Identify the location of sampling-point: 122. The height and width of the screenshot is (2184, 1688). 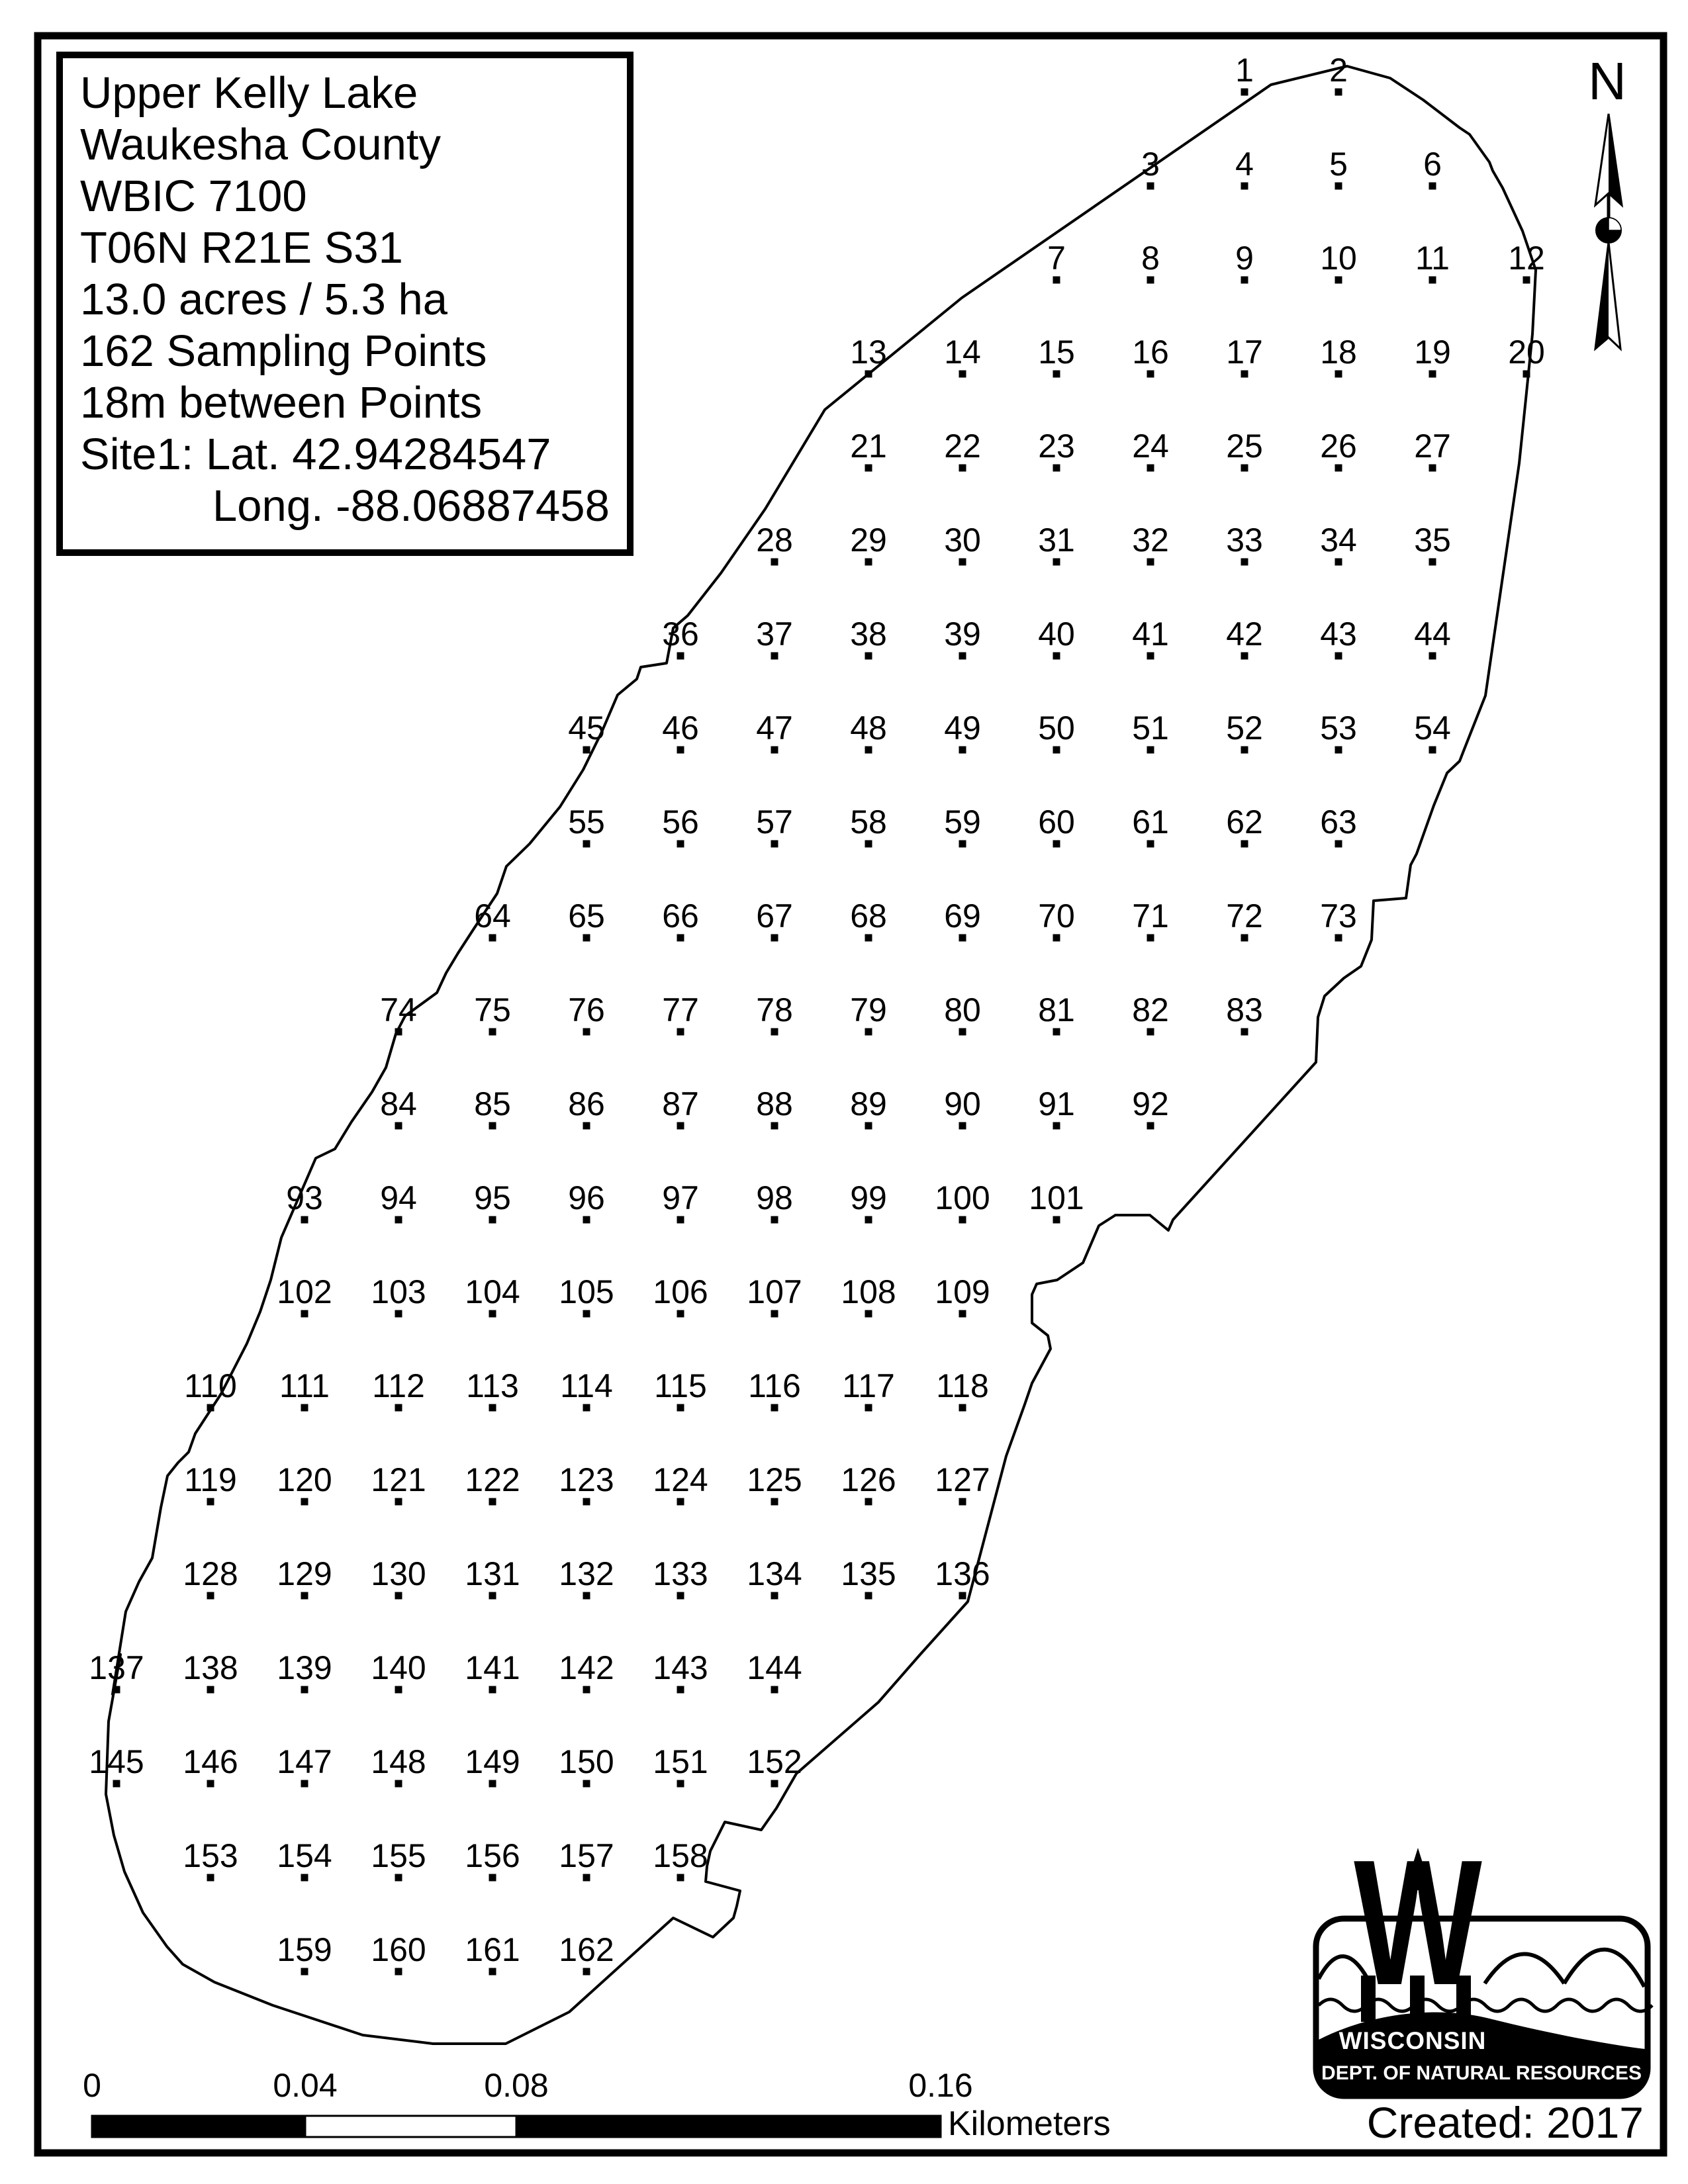
(492, 1484).